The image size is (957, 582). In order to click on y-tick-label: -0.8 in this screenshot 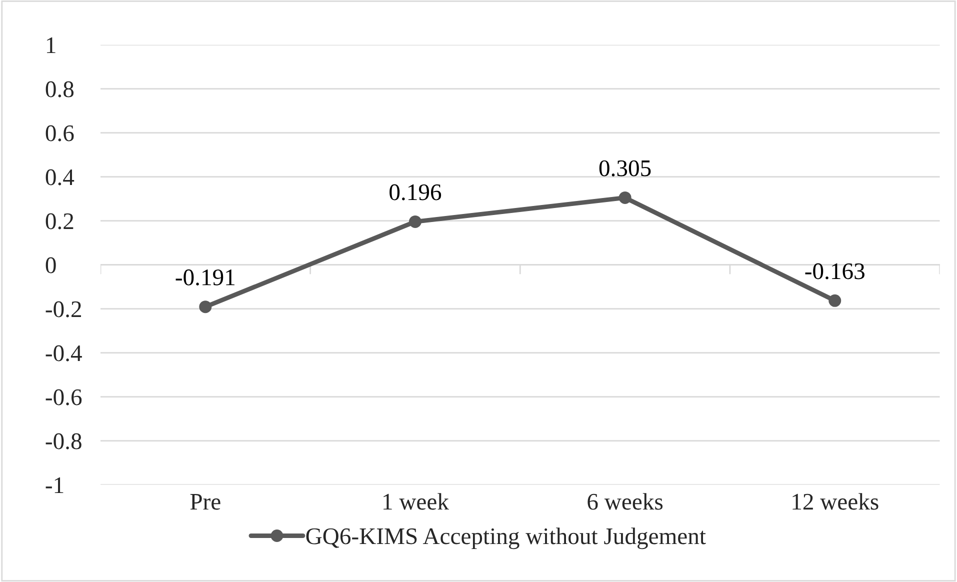, I will do `click(64, 441)`.